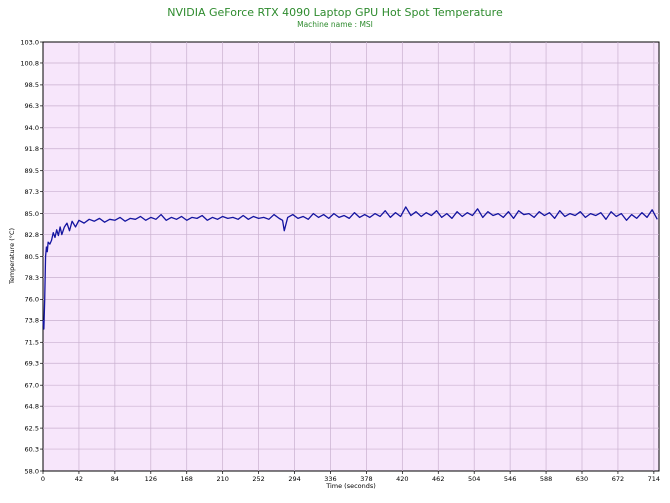 The height and width of the screenshot is (503, 670). Describe the element at coordinates (366, 479) in the screenshot. I see `x-tick-label: 378` at that location.